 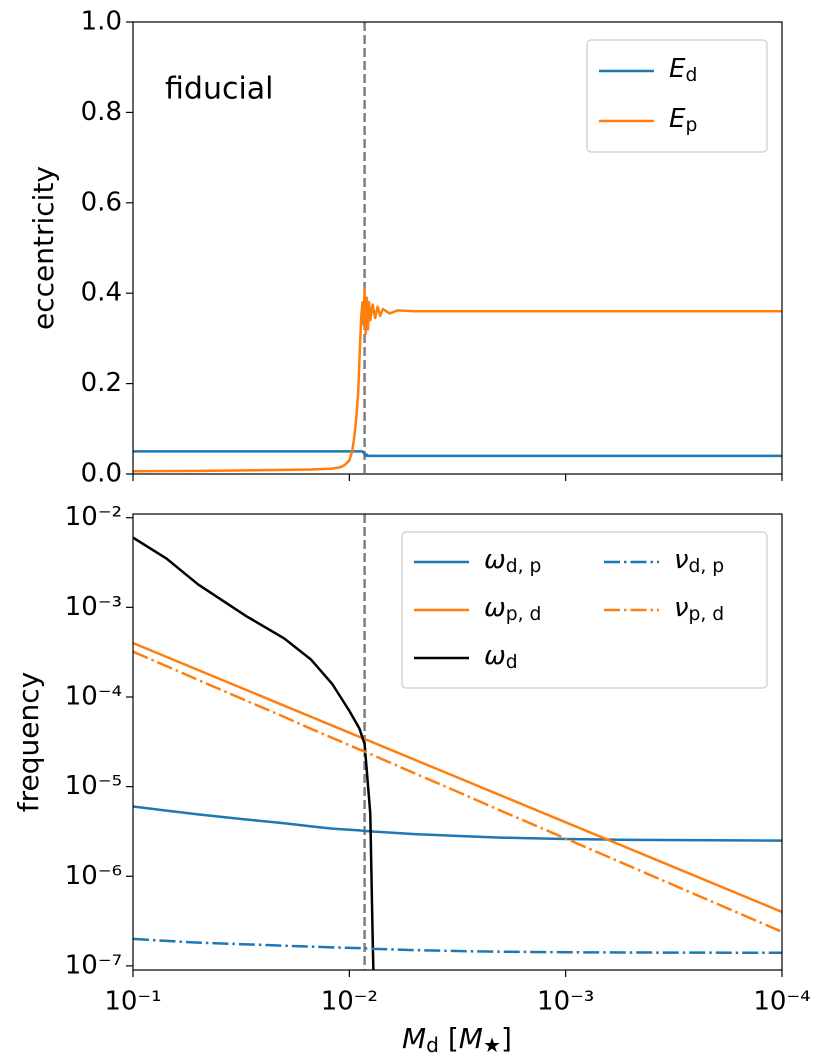 I want to click on y-tick-label: 10⁻⁶, so click(x=93, y=876).